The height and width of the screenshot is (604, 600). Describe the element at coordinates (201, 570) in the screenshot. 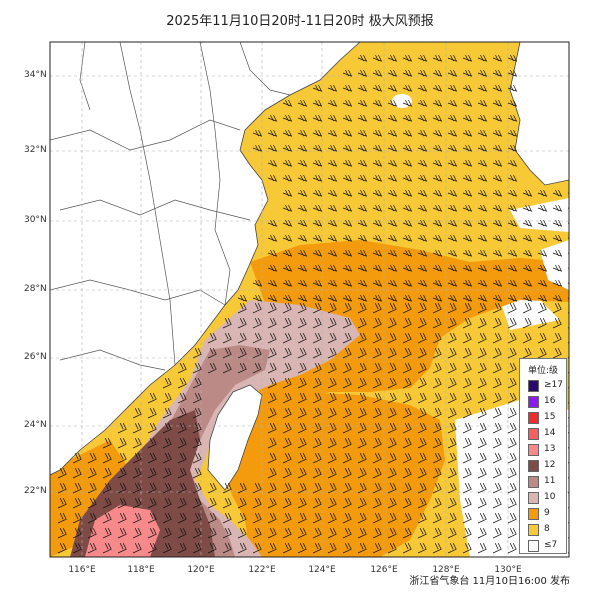

I see `lon-tick-label: 120°E` at that location.